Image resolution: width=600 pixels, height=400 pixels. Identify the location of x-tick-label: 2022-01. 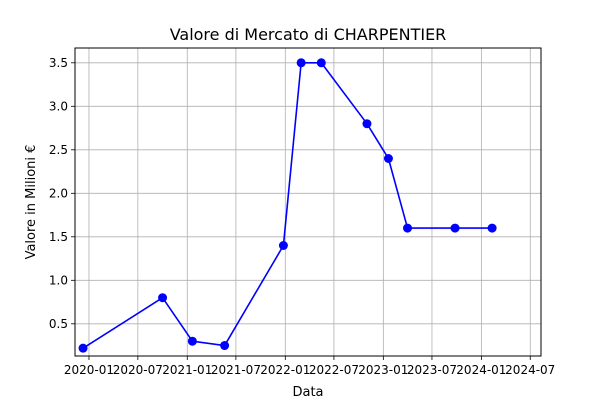
(285, 370).